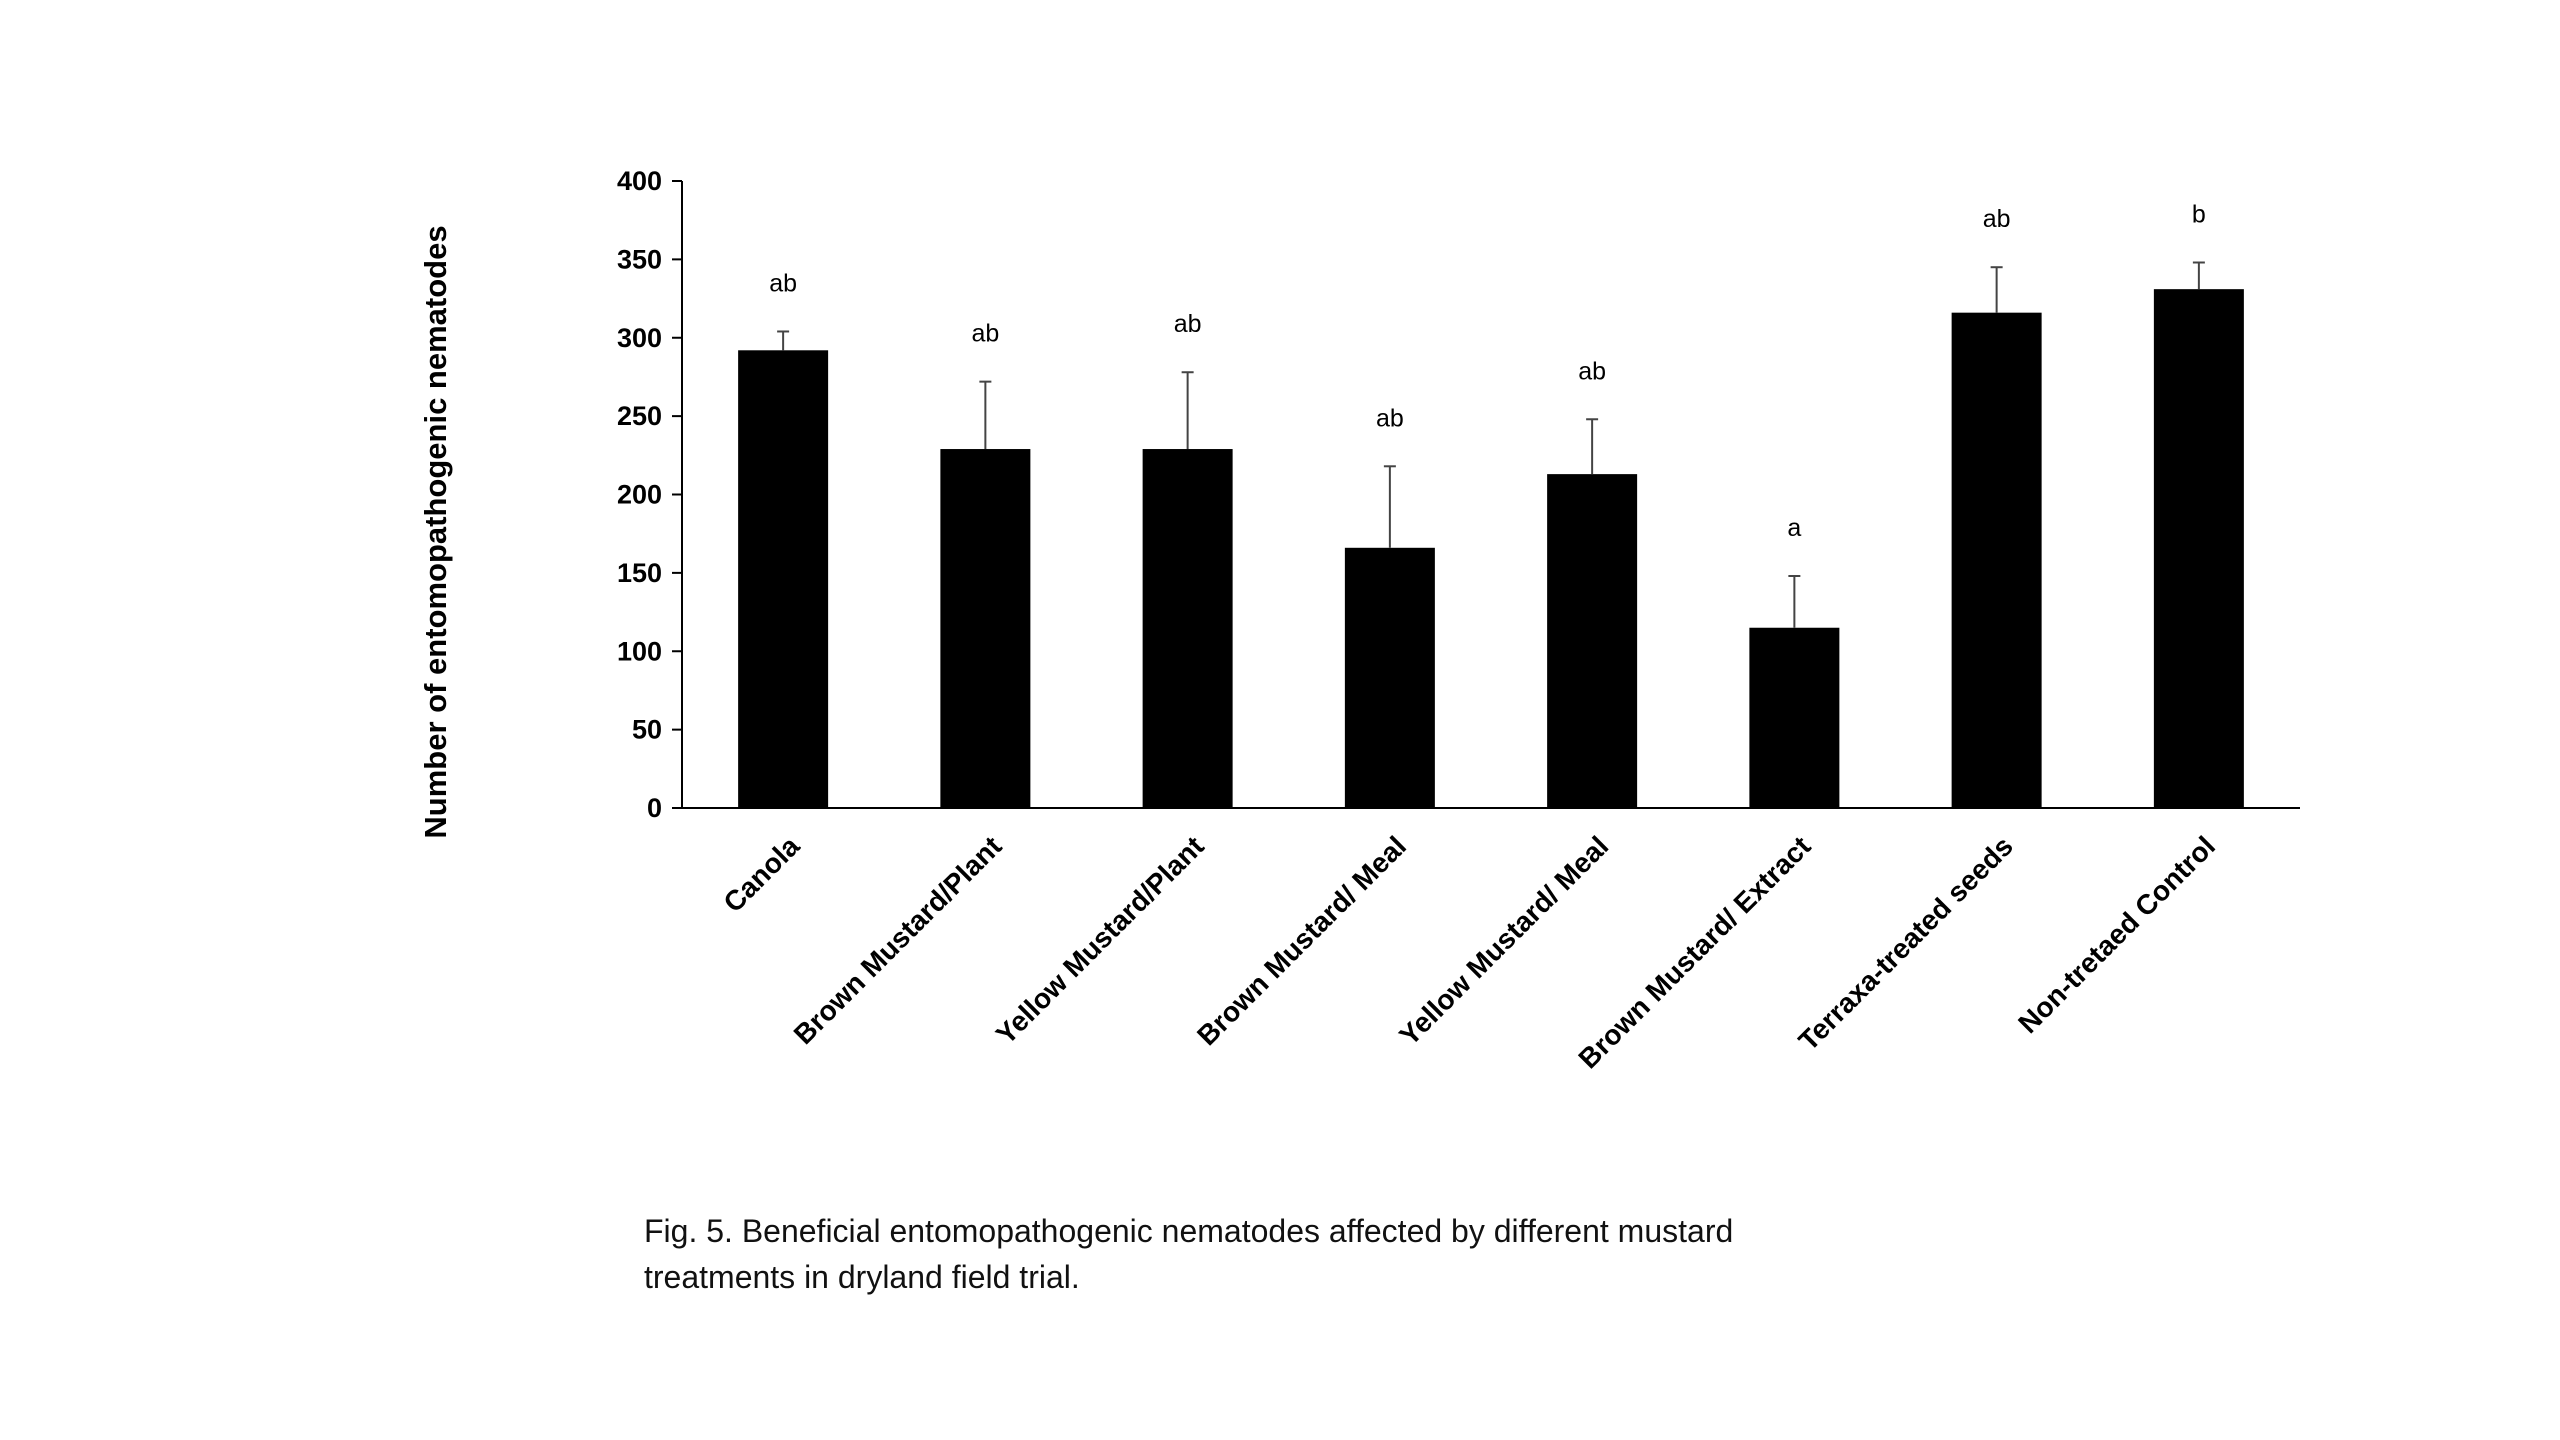 The image size is (2560, 1440). Describe the element at coordinates (639, 495) in the screenshot. I see `y-tick-label: 200` at that location.